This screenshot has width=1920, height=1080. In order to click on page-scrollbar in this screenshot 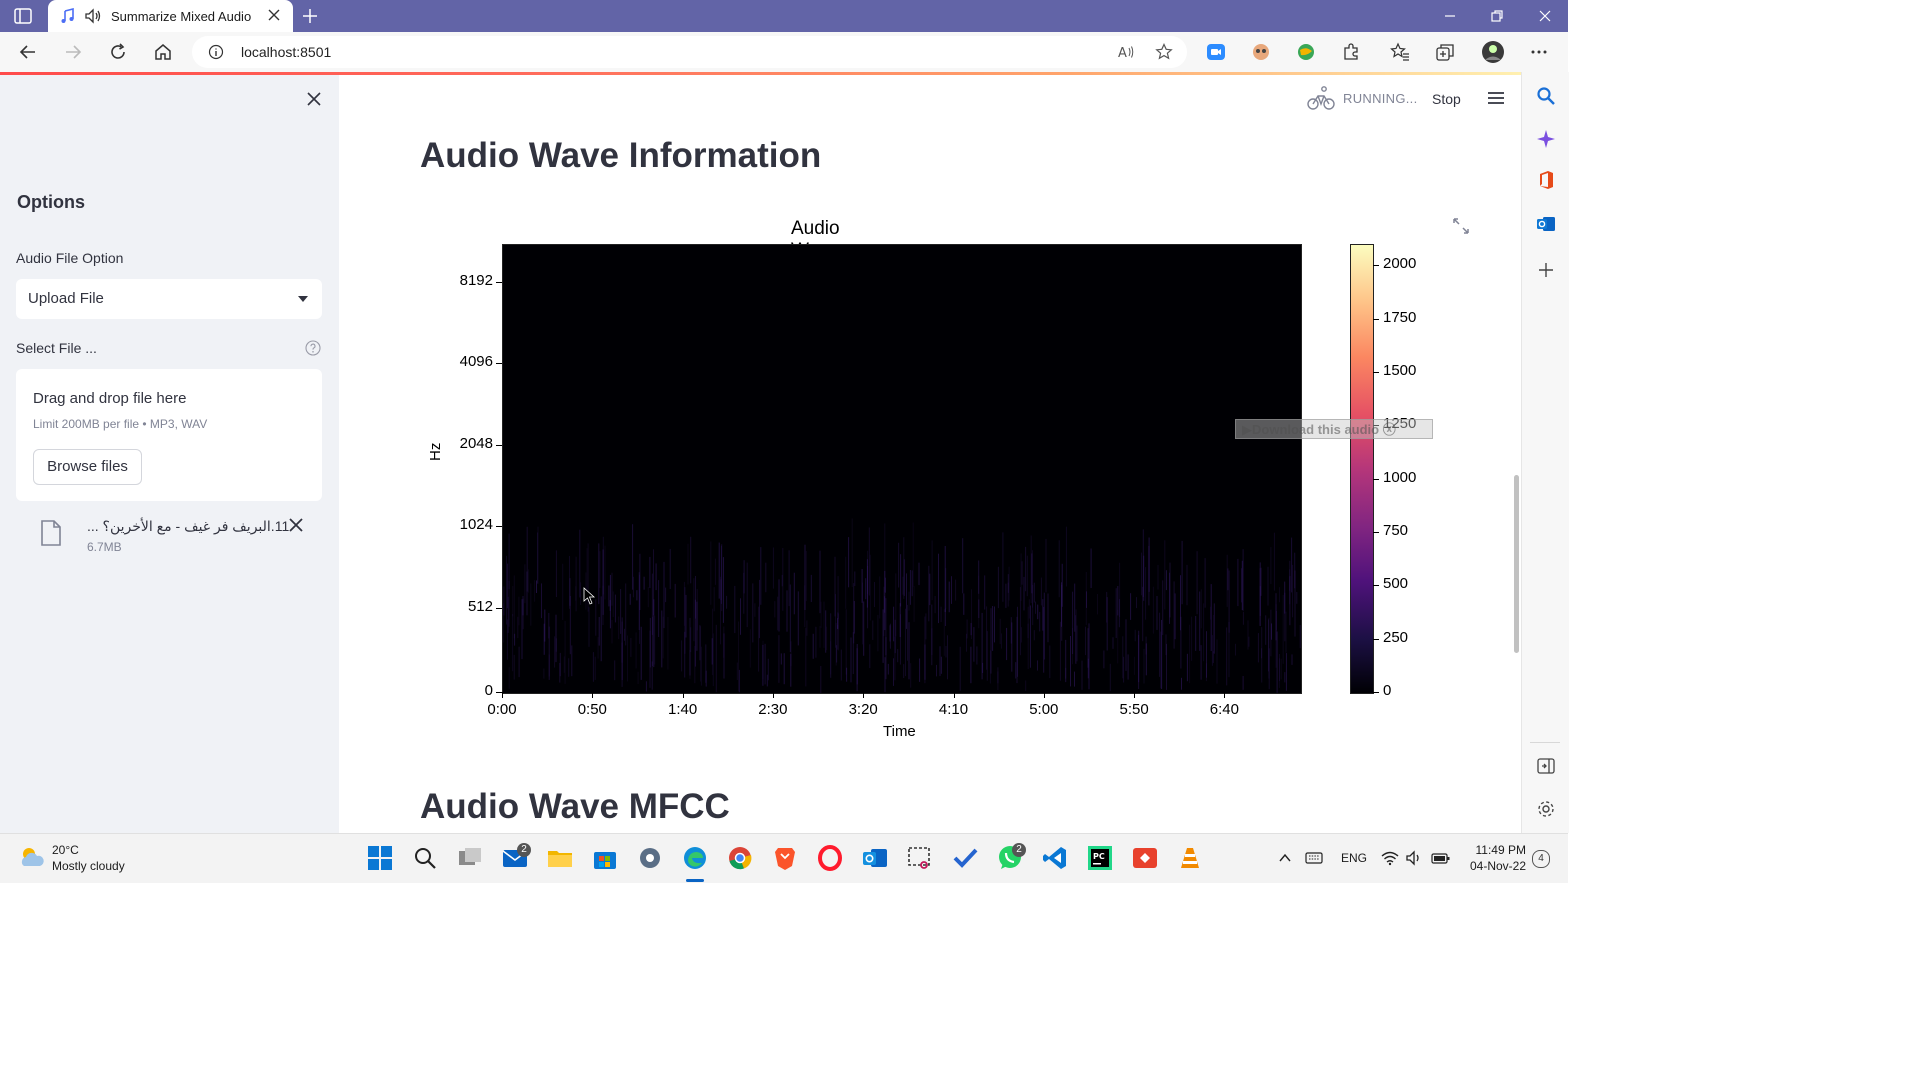, I will do `click(1516, 564)`.